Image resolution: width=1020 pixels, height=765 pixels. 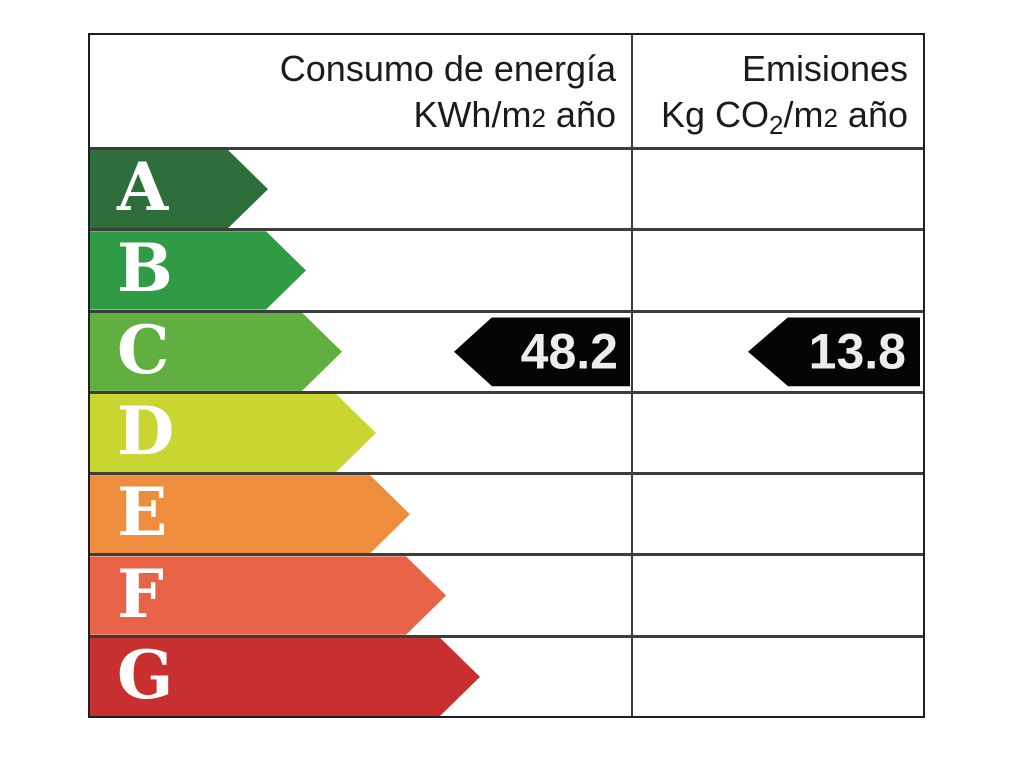 What do you see at coordinates (142, 512) in the screenshot?
I see `rating-letter-e: E` at bounding box center [142, 512].